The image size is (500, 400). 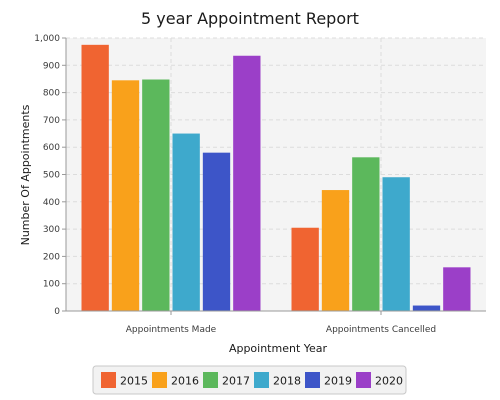 I want to click on x-axis-ticks: Appointments Made Appointments Cancelled, so click(x=281, y=323).